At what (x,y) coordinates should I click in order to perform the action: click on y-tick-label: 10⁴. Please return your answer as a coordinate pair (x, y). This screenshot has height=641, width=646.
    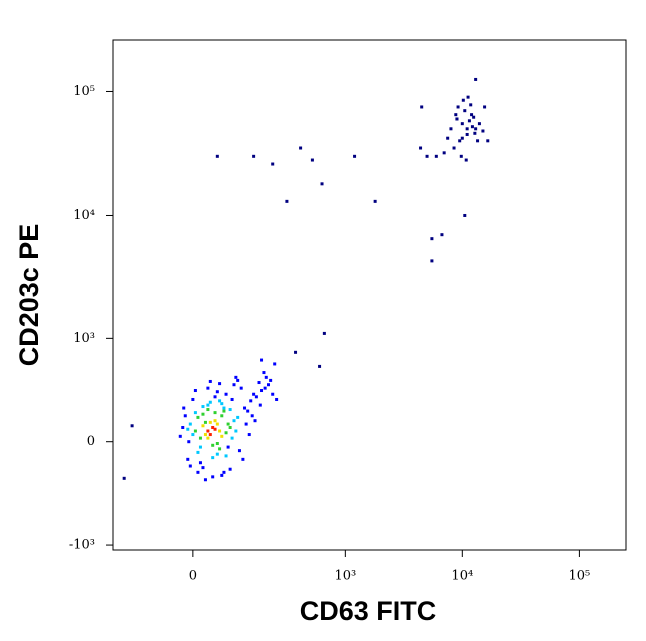
    Looking at the image, I should click on (84, 215).